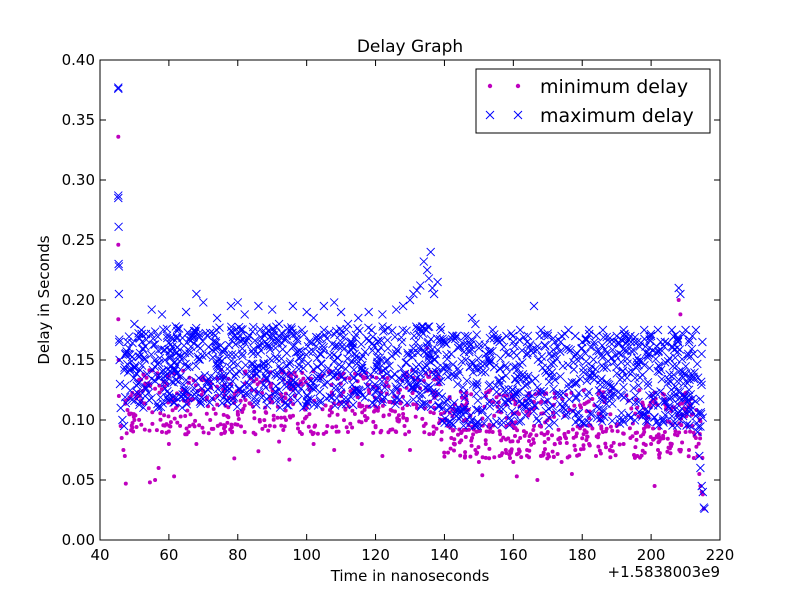  I want to click on x-tick-label: 120, so click(375, 555).